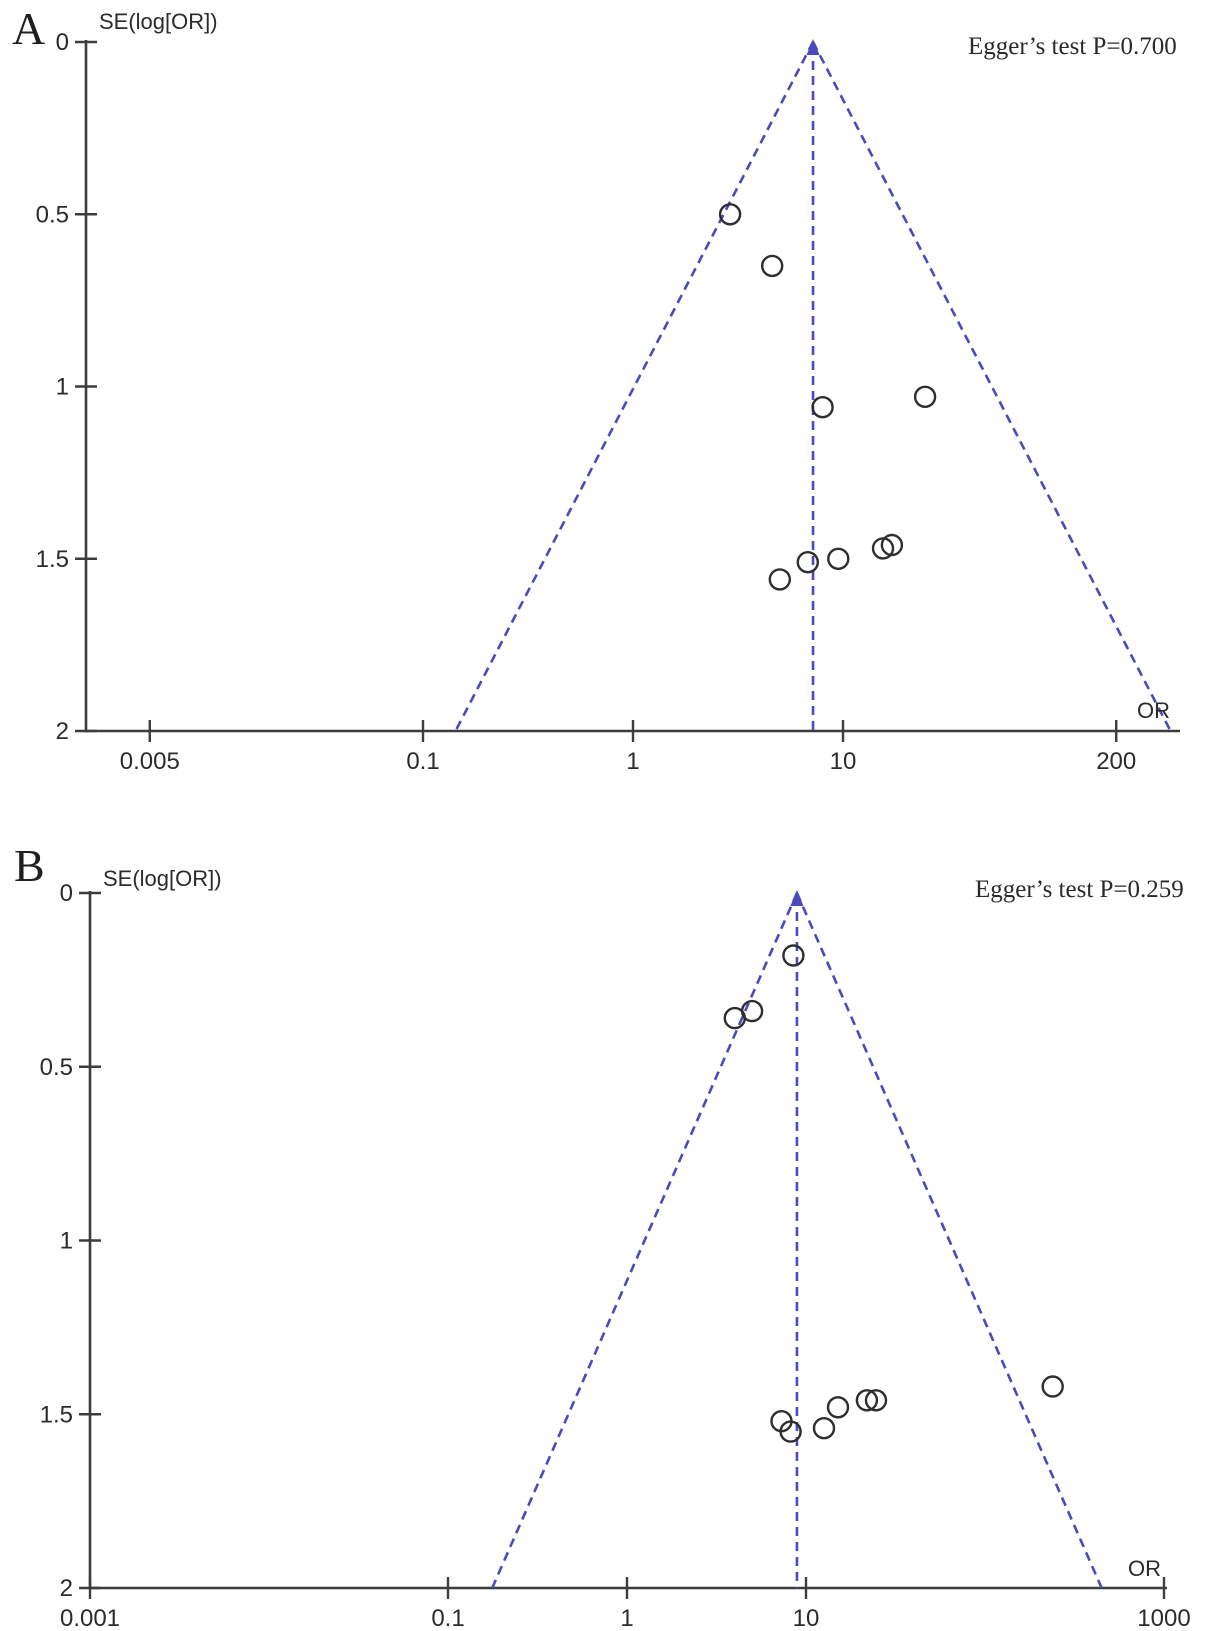 The height and width of the screenshot is (1631, 1205). What do you see at coordinates (52, 559) in the screenshot?
I see `panel-a-y-tick-label: 1.5` at bounding box center [52, 559].